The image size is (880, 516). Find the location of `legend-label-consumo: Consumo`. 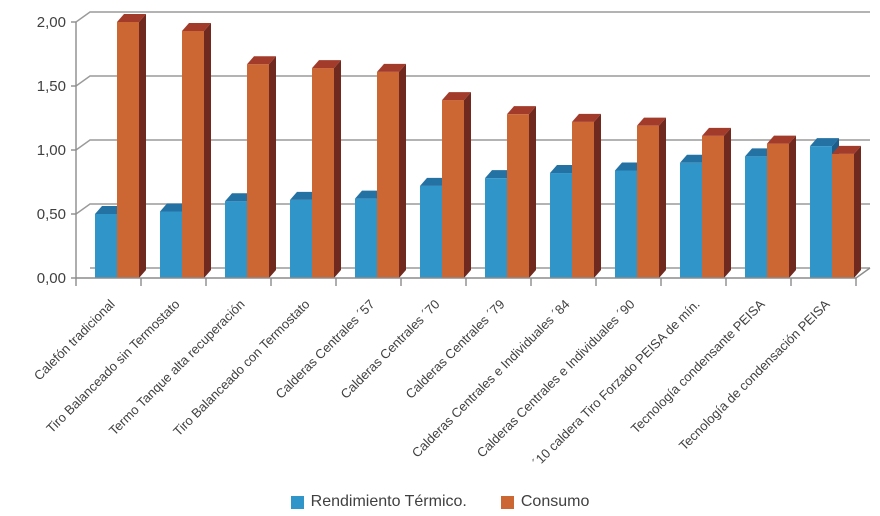

legend-label-consumo: Consumo is located at coordinates (555, 501).